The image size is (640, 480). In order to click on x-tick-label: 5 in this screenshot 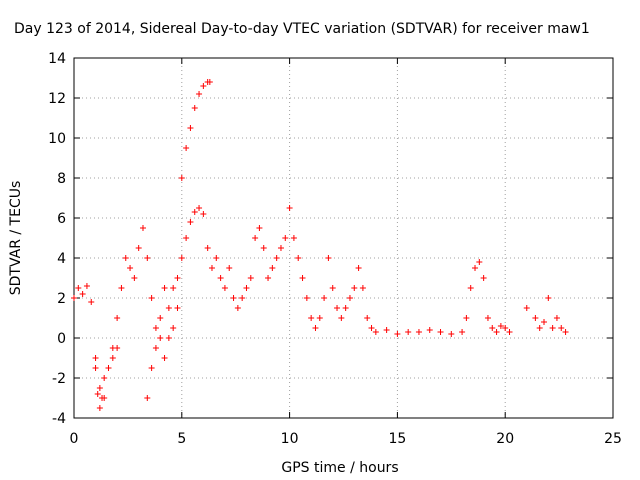, I will do `click(181, 439)`.